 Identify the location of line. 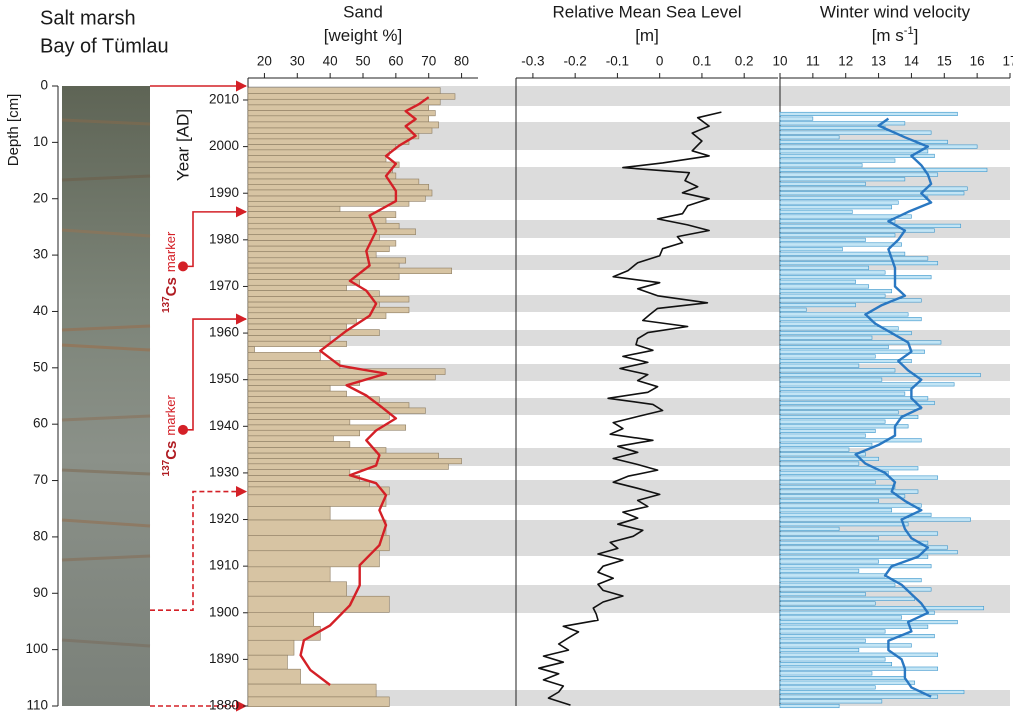
(893, 407).